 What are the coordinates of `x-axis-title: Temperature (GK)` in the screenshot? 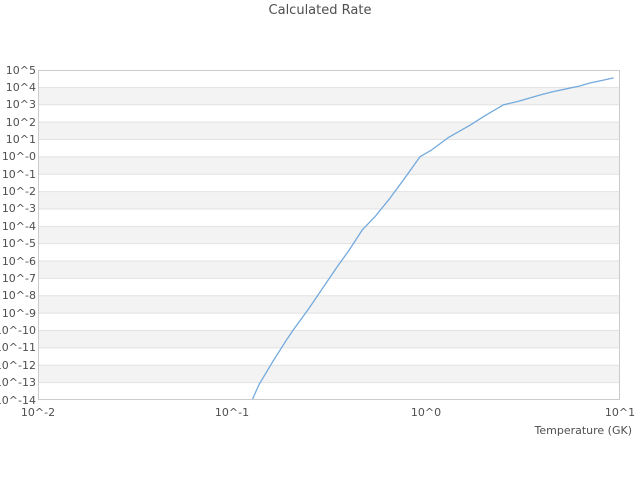 It's located at (583, 430).